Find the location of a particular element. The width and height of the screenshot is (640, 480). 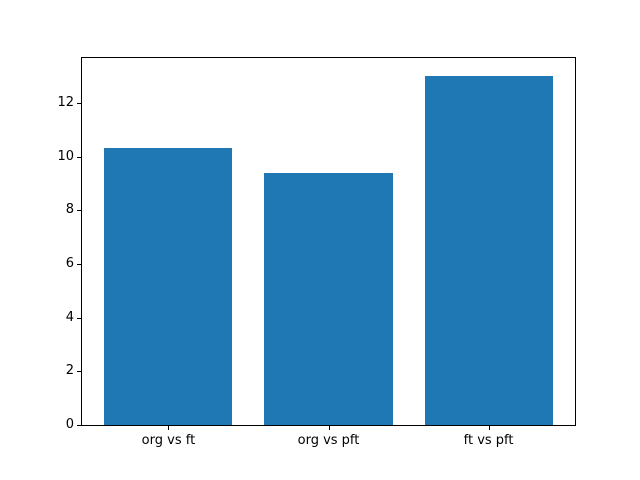

ytick-label: 2 is located at coordinates (69, 371).